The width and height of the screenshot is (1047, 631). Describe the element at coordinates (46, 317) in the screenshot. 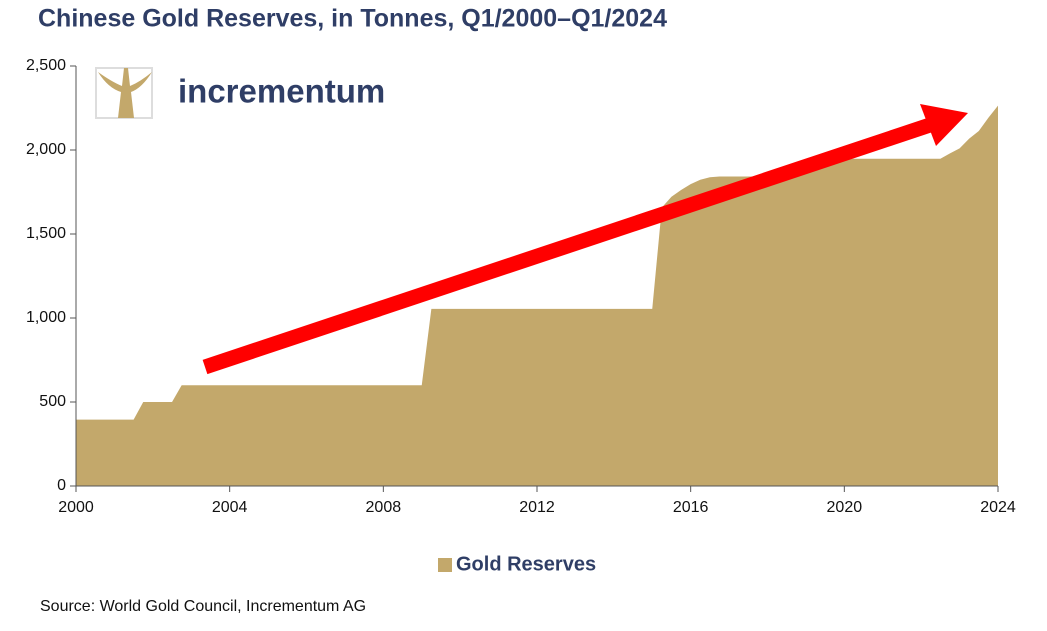

I see `y-tick-label: 1,000` at that location.